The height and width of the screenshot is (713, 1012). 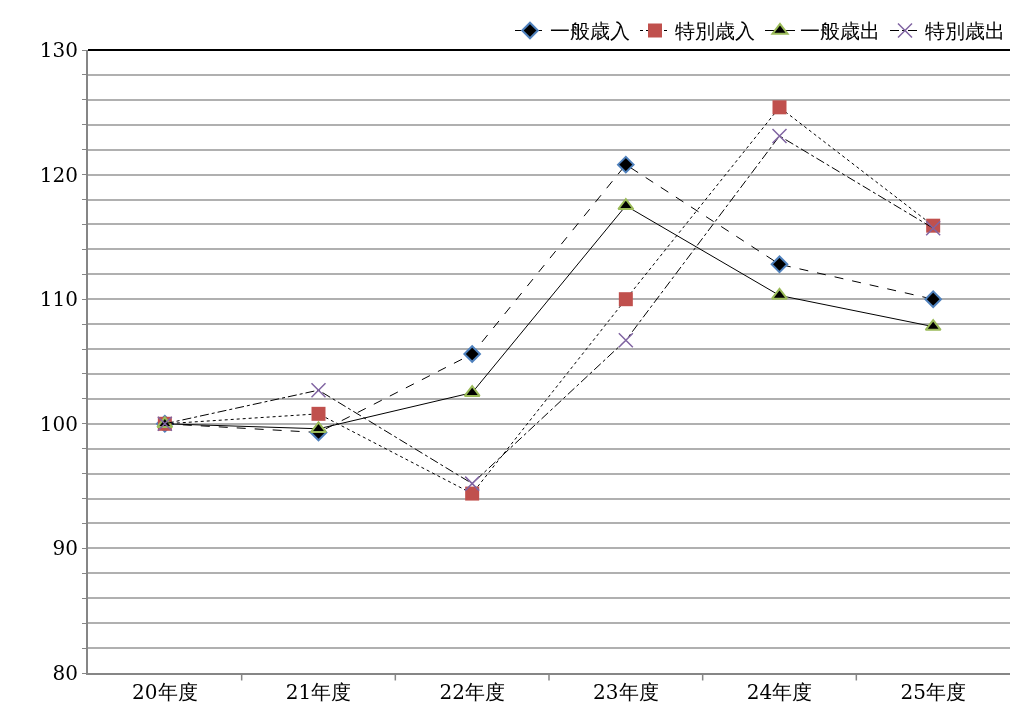 I want to click on legend-label: 一般歳入, so click(x=590, y=31).